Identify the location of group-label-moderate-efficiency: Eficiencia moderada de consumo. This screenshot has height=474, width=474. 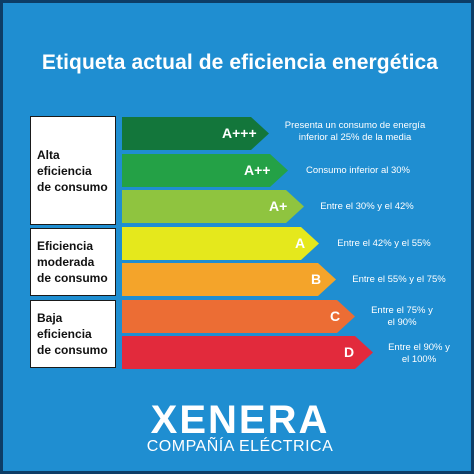
(73, 262).